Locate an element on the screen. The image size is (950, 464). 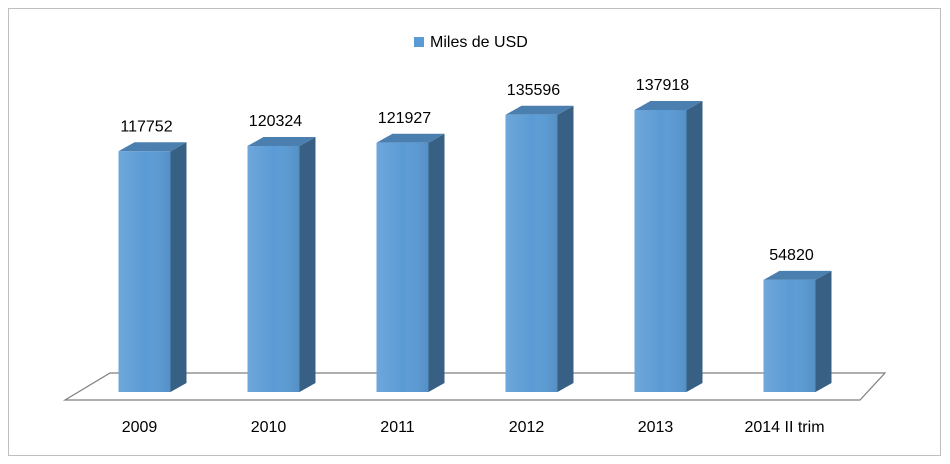
data-label: 121927 is located at coordinates (404, 118).